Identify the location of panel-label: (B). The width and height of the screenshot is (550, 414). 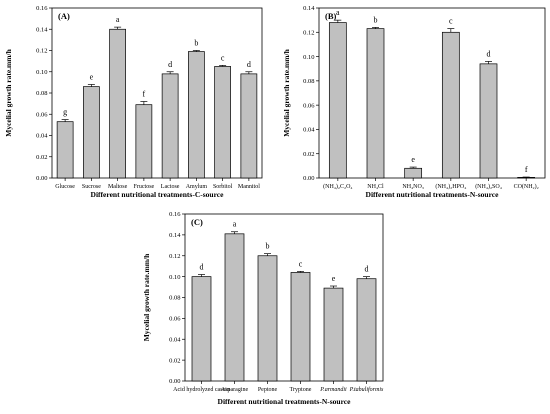
(331, 16).